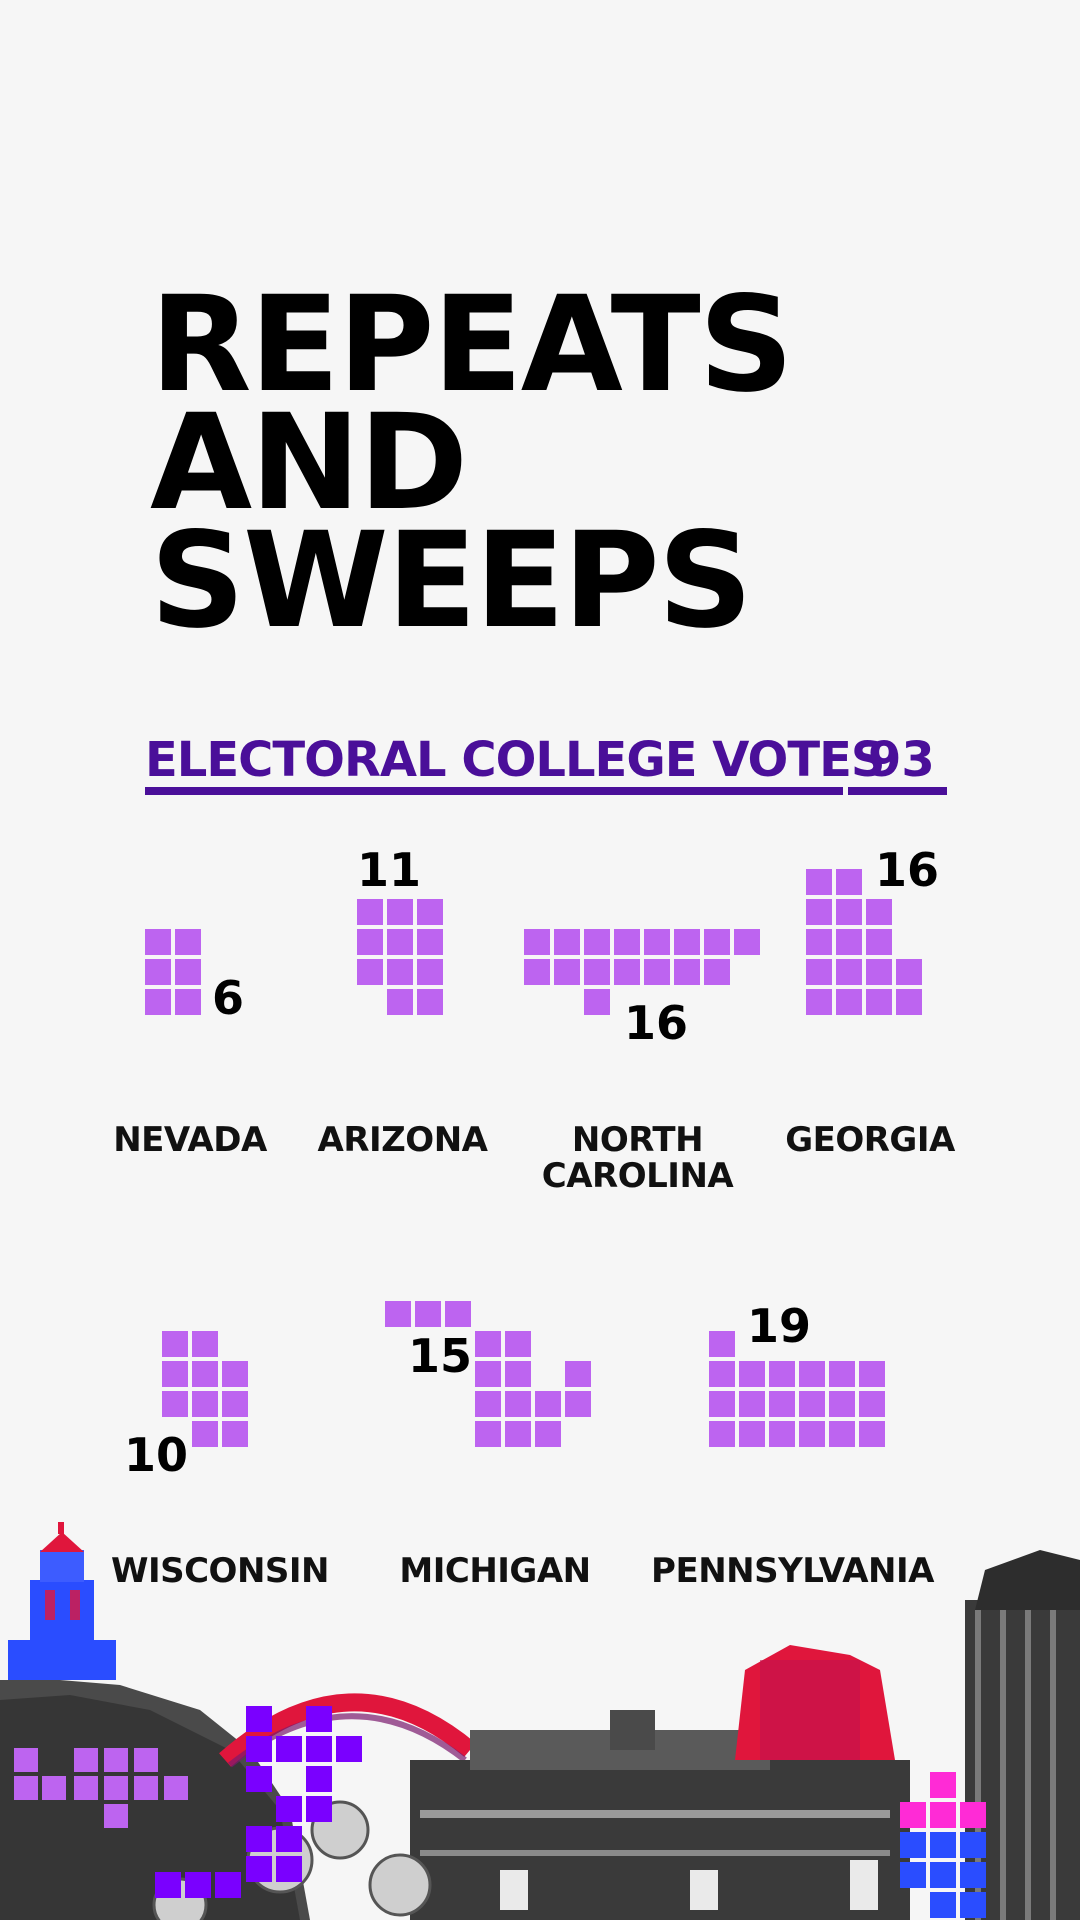  I want to click on north-carolina-votes: 16, so click(656, 1023).